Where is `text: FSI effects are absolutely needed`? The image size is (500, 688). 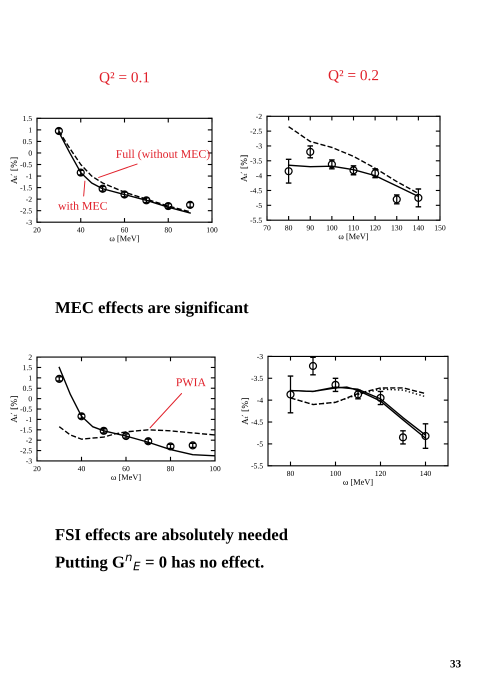
text: FSI effects are absolutely needed is located at coordinates (171, 536).